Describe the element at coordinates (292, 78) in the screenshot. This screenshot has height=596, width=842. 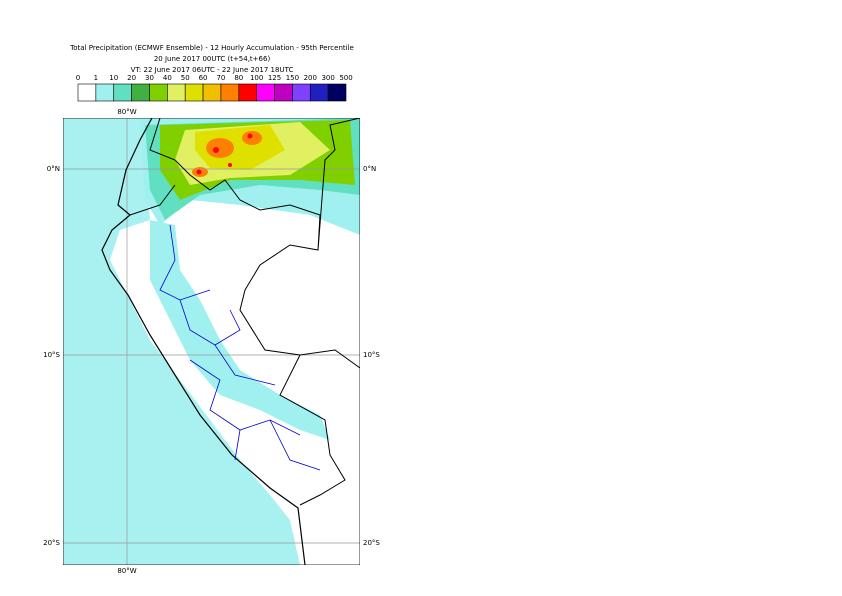
I see `colorbar-label: 150` at that location.